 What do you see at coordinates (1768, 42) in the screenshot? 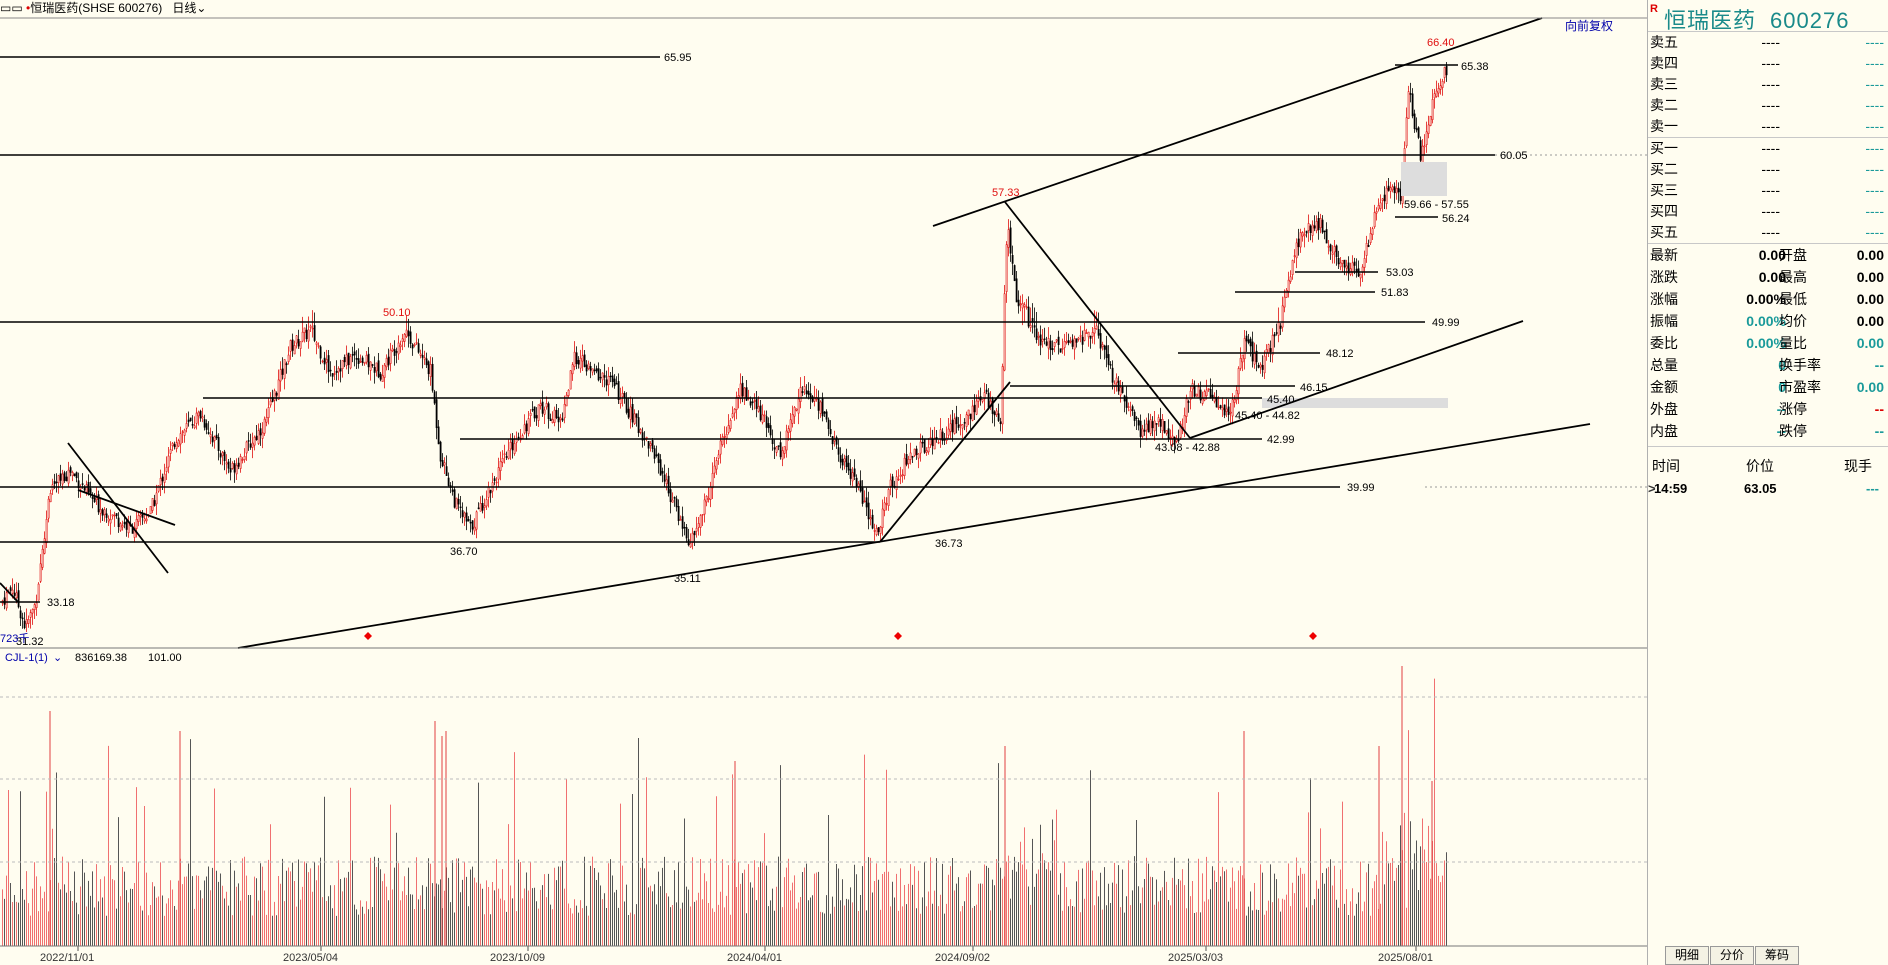
I see `book-row-ask: 卖五 ---- ----` at bounding box center [1768, 42].